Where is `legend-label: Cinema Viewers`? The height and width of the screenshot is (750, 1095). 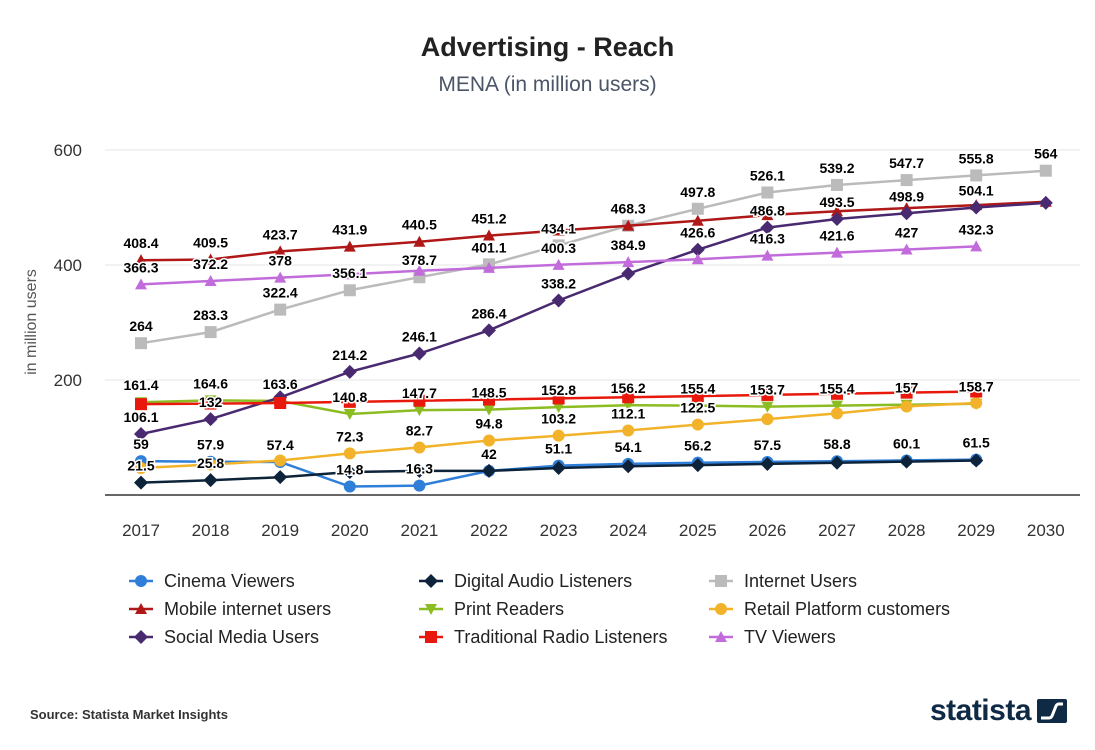
legend-label: Cinema Viewers is located at coordinates (229, 580).